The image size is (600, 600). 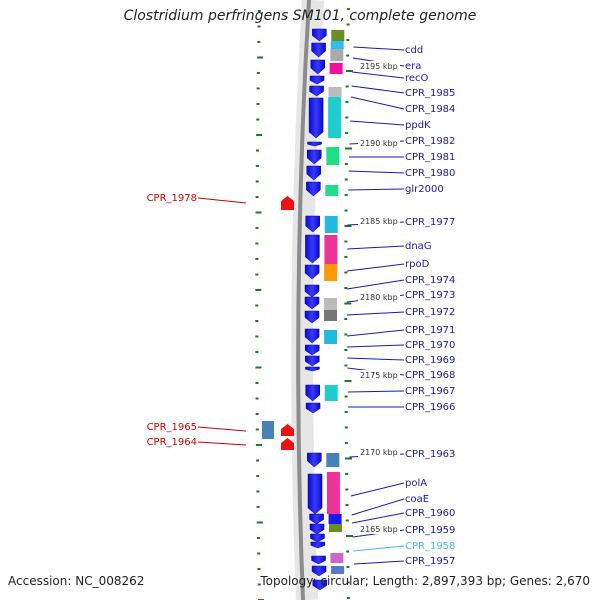 I want to click on gene-label: CPR_1965, so click(x=172, y=427).